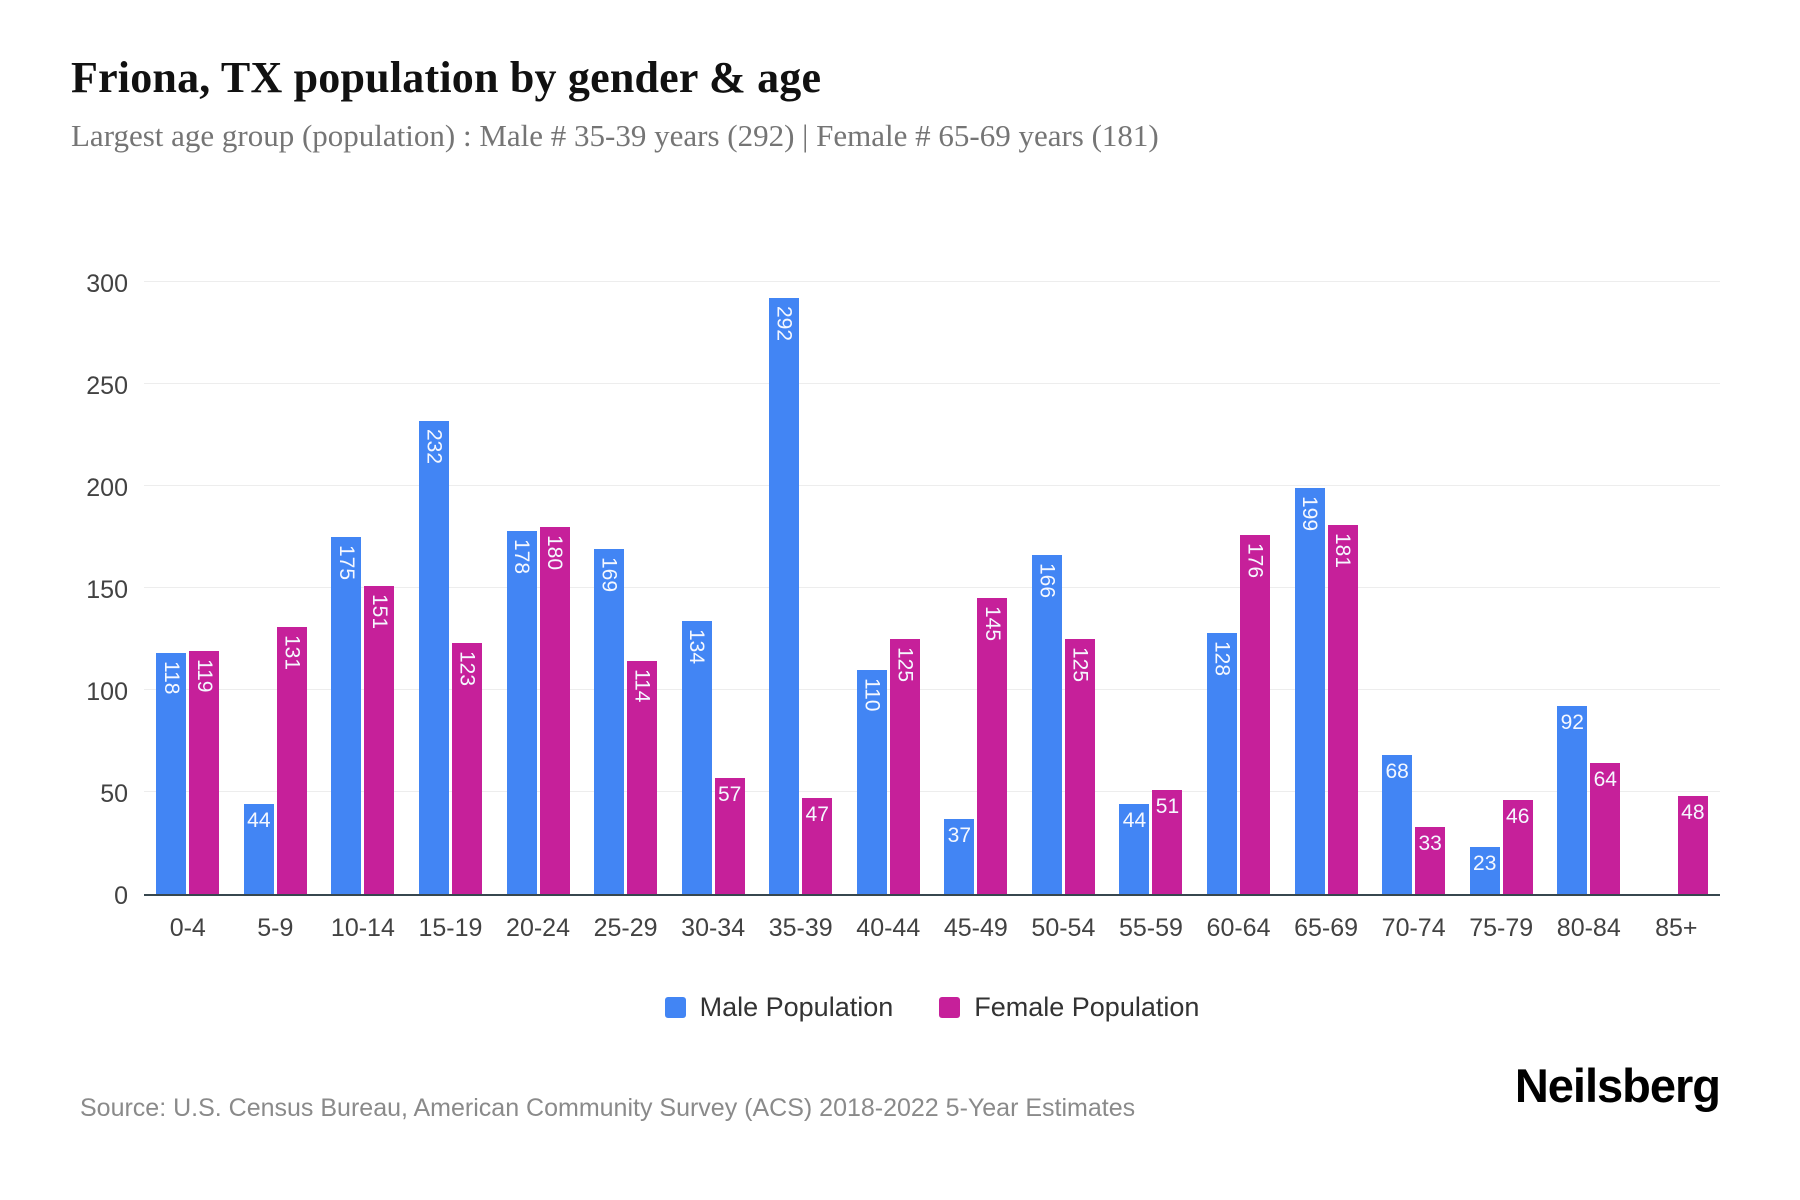 This screenshot has width=1800, height=1200. I want to click on bar-group-80-84: 92 64, so click(1589, 589).